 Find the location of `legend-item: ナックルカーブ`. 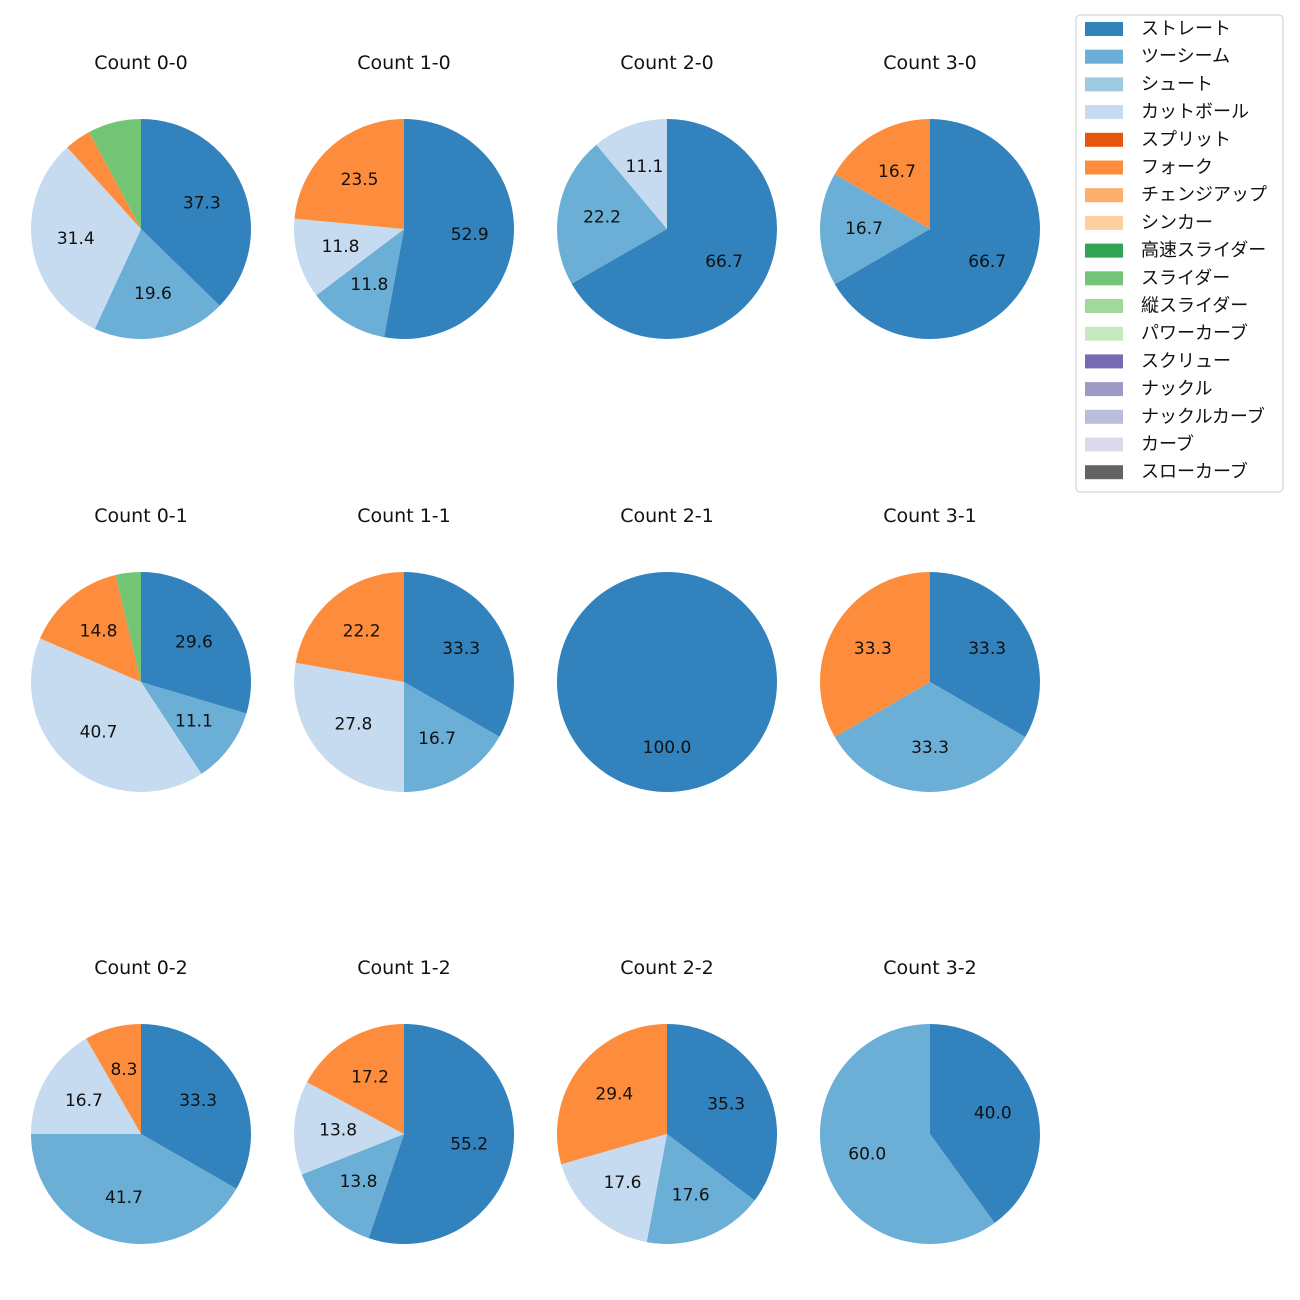

legend-item: ナックルカーブ is located at coordinates (1175, 416).